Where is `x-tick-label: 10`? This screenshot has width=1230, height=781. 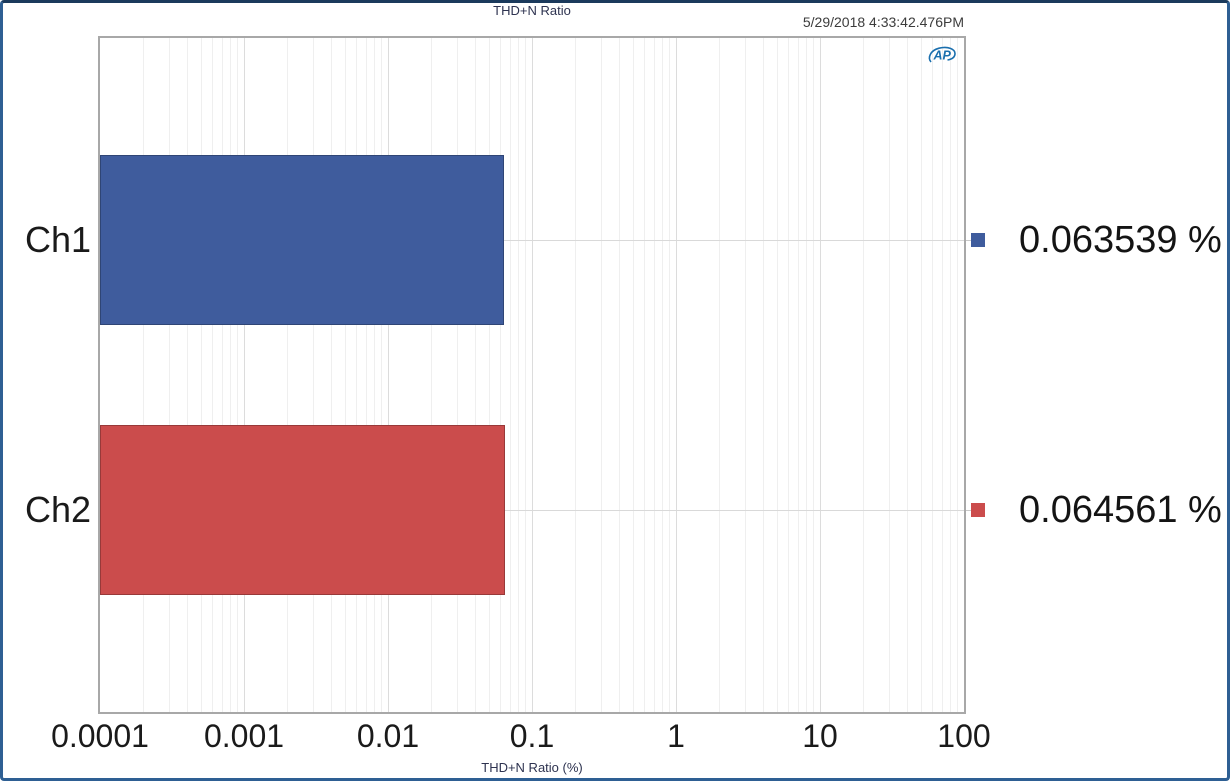
x-tick-label: 10 is located at coordinates (820, 736).